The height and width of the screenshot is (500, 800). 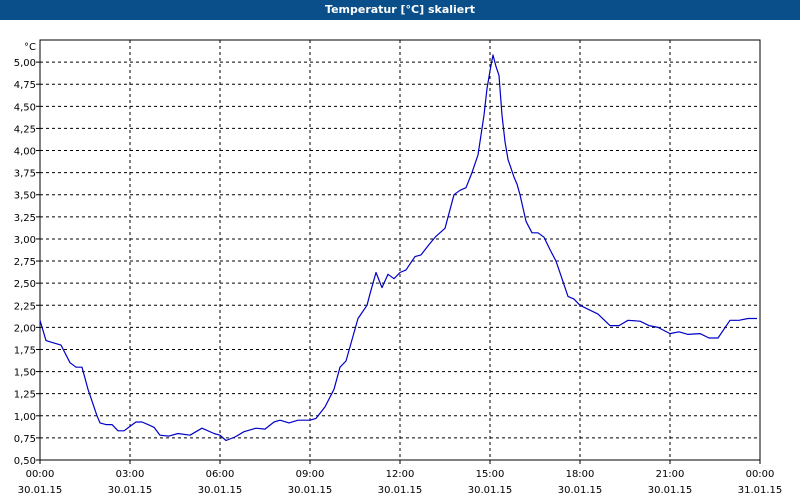 I want to click on y-tick-label: 3,75, so click(x=25, y=174).